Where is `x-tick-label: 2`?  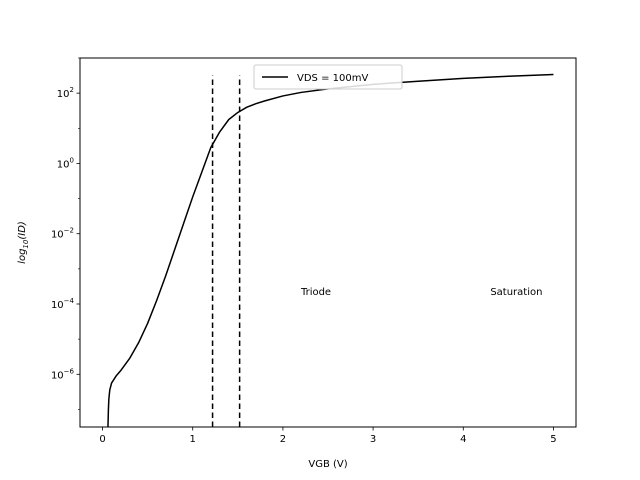 x-tick-label: 2 is located at coordinates (283, 439).